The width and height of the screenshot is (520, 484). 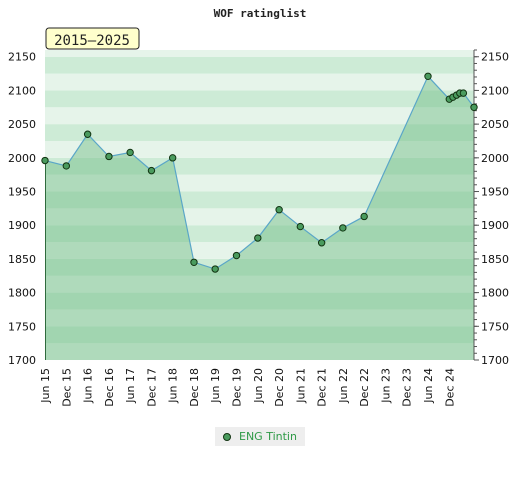 I want to click on y-tick-label-right: 1900, so click(x=495, y=225).